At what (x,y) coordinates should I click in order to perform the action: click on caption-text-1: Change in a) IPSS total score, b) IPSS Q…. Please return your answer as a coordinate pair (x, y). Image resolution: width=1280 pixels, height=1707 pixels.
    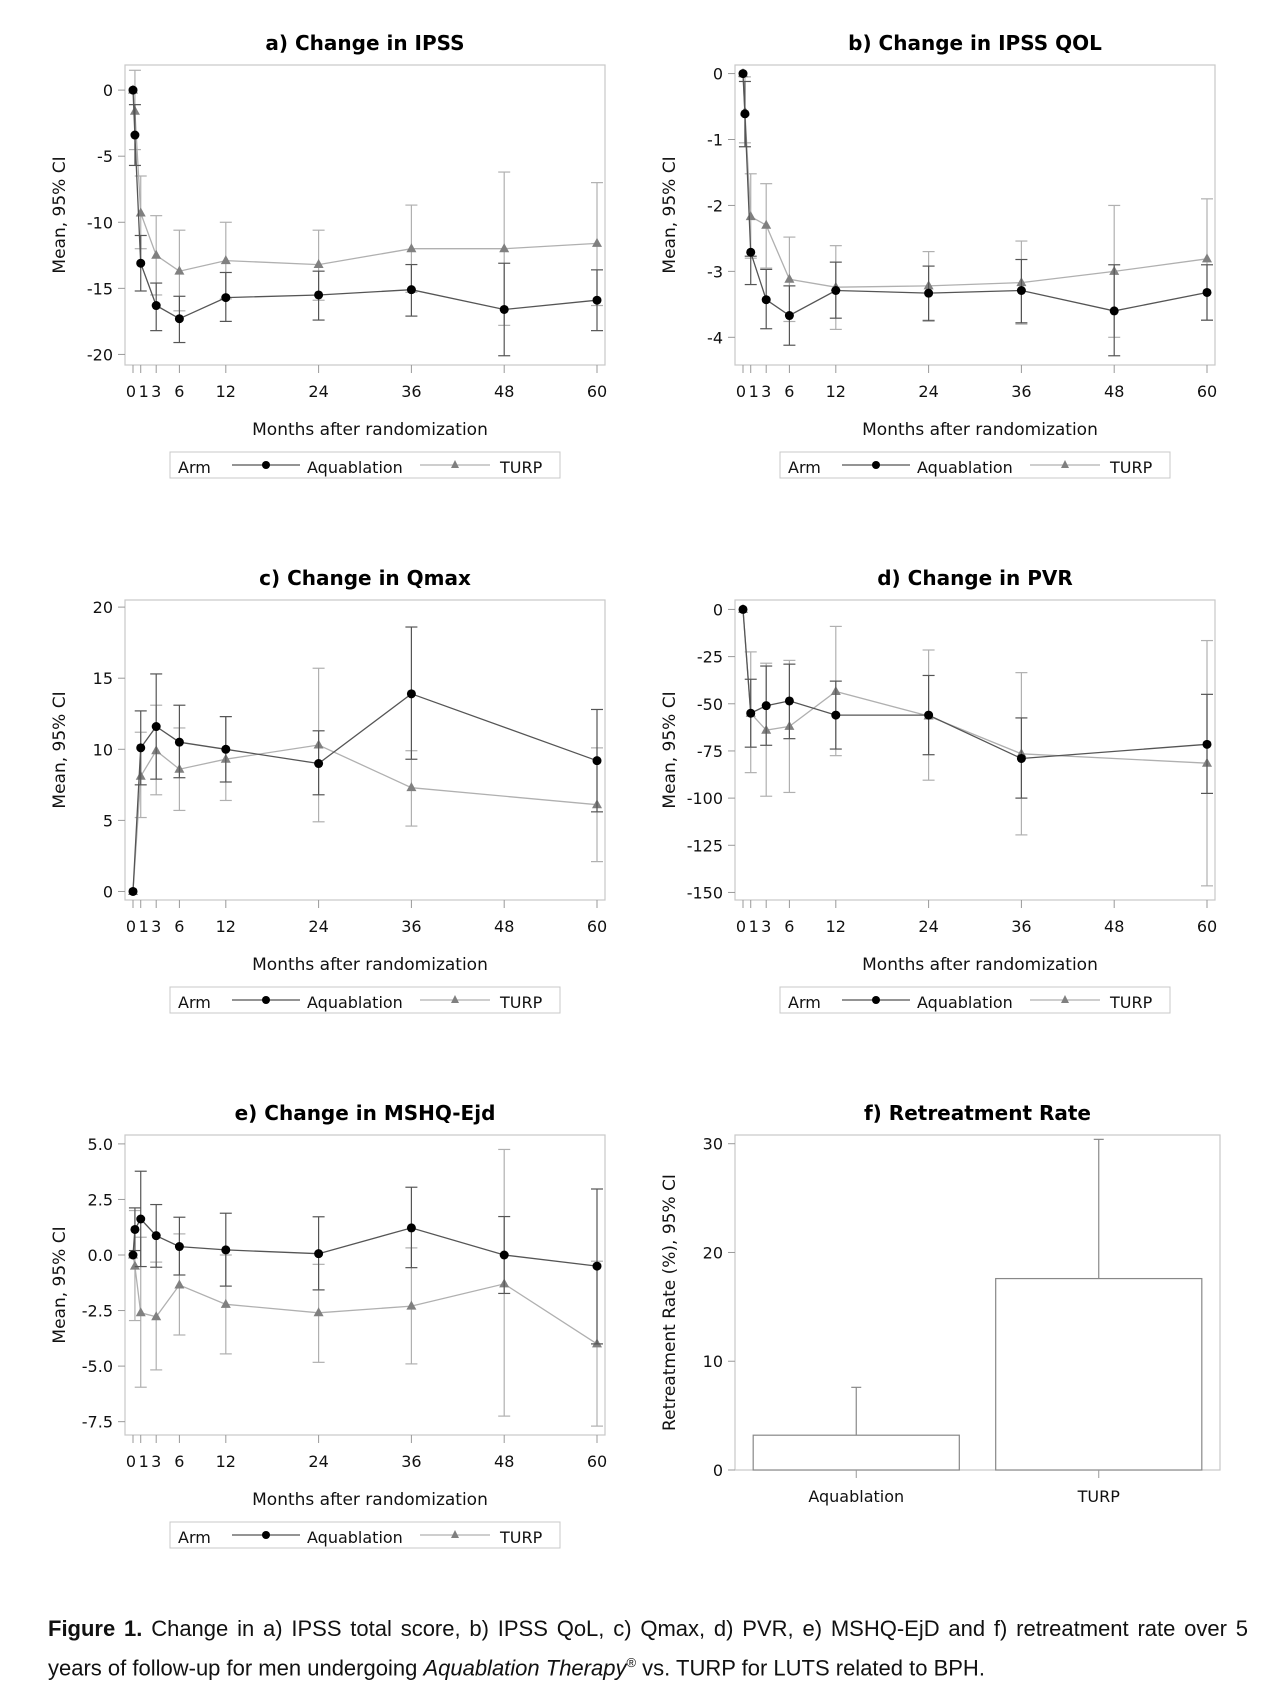
    Looking at the image, I should click on (648, 1648).